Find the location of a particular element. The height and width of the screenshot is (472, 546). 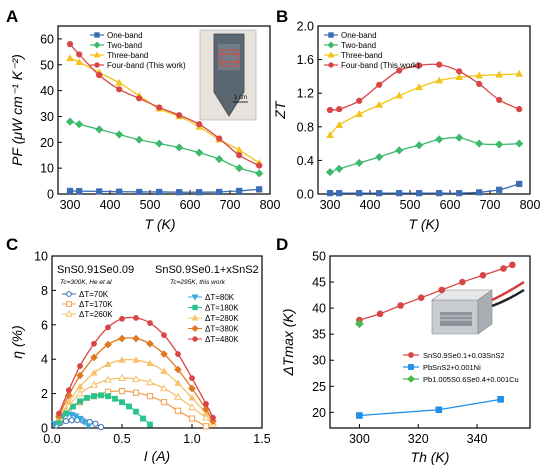

scale-bar-label: 1 cm is located at coordinates (240, 98).